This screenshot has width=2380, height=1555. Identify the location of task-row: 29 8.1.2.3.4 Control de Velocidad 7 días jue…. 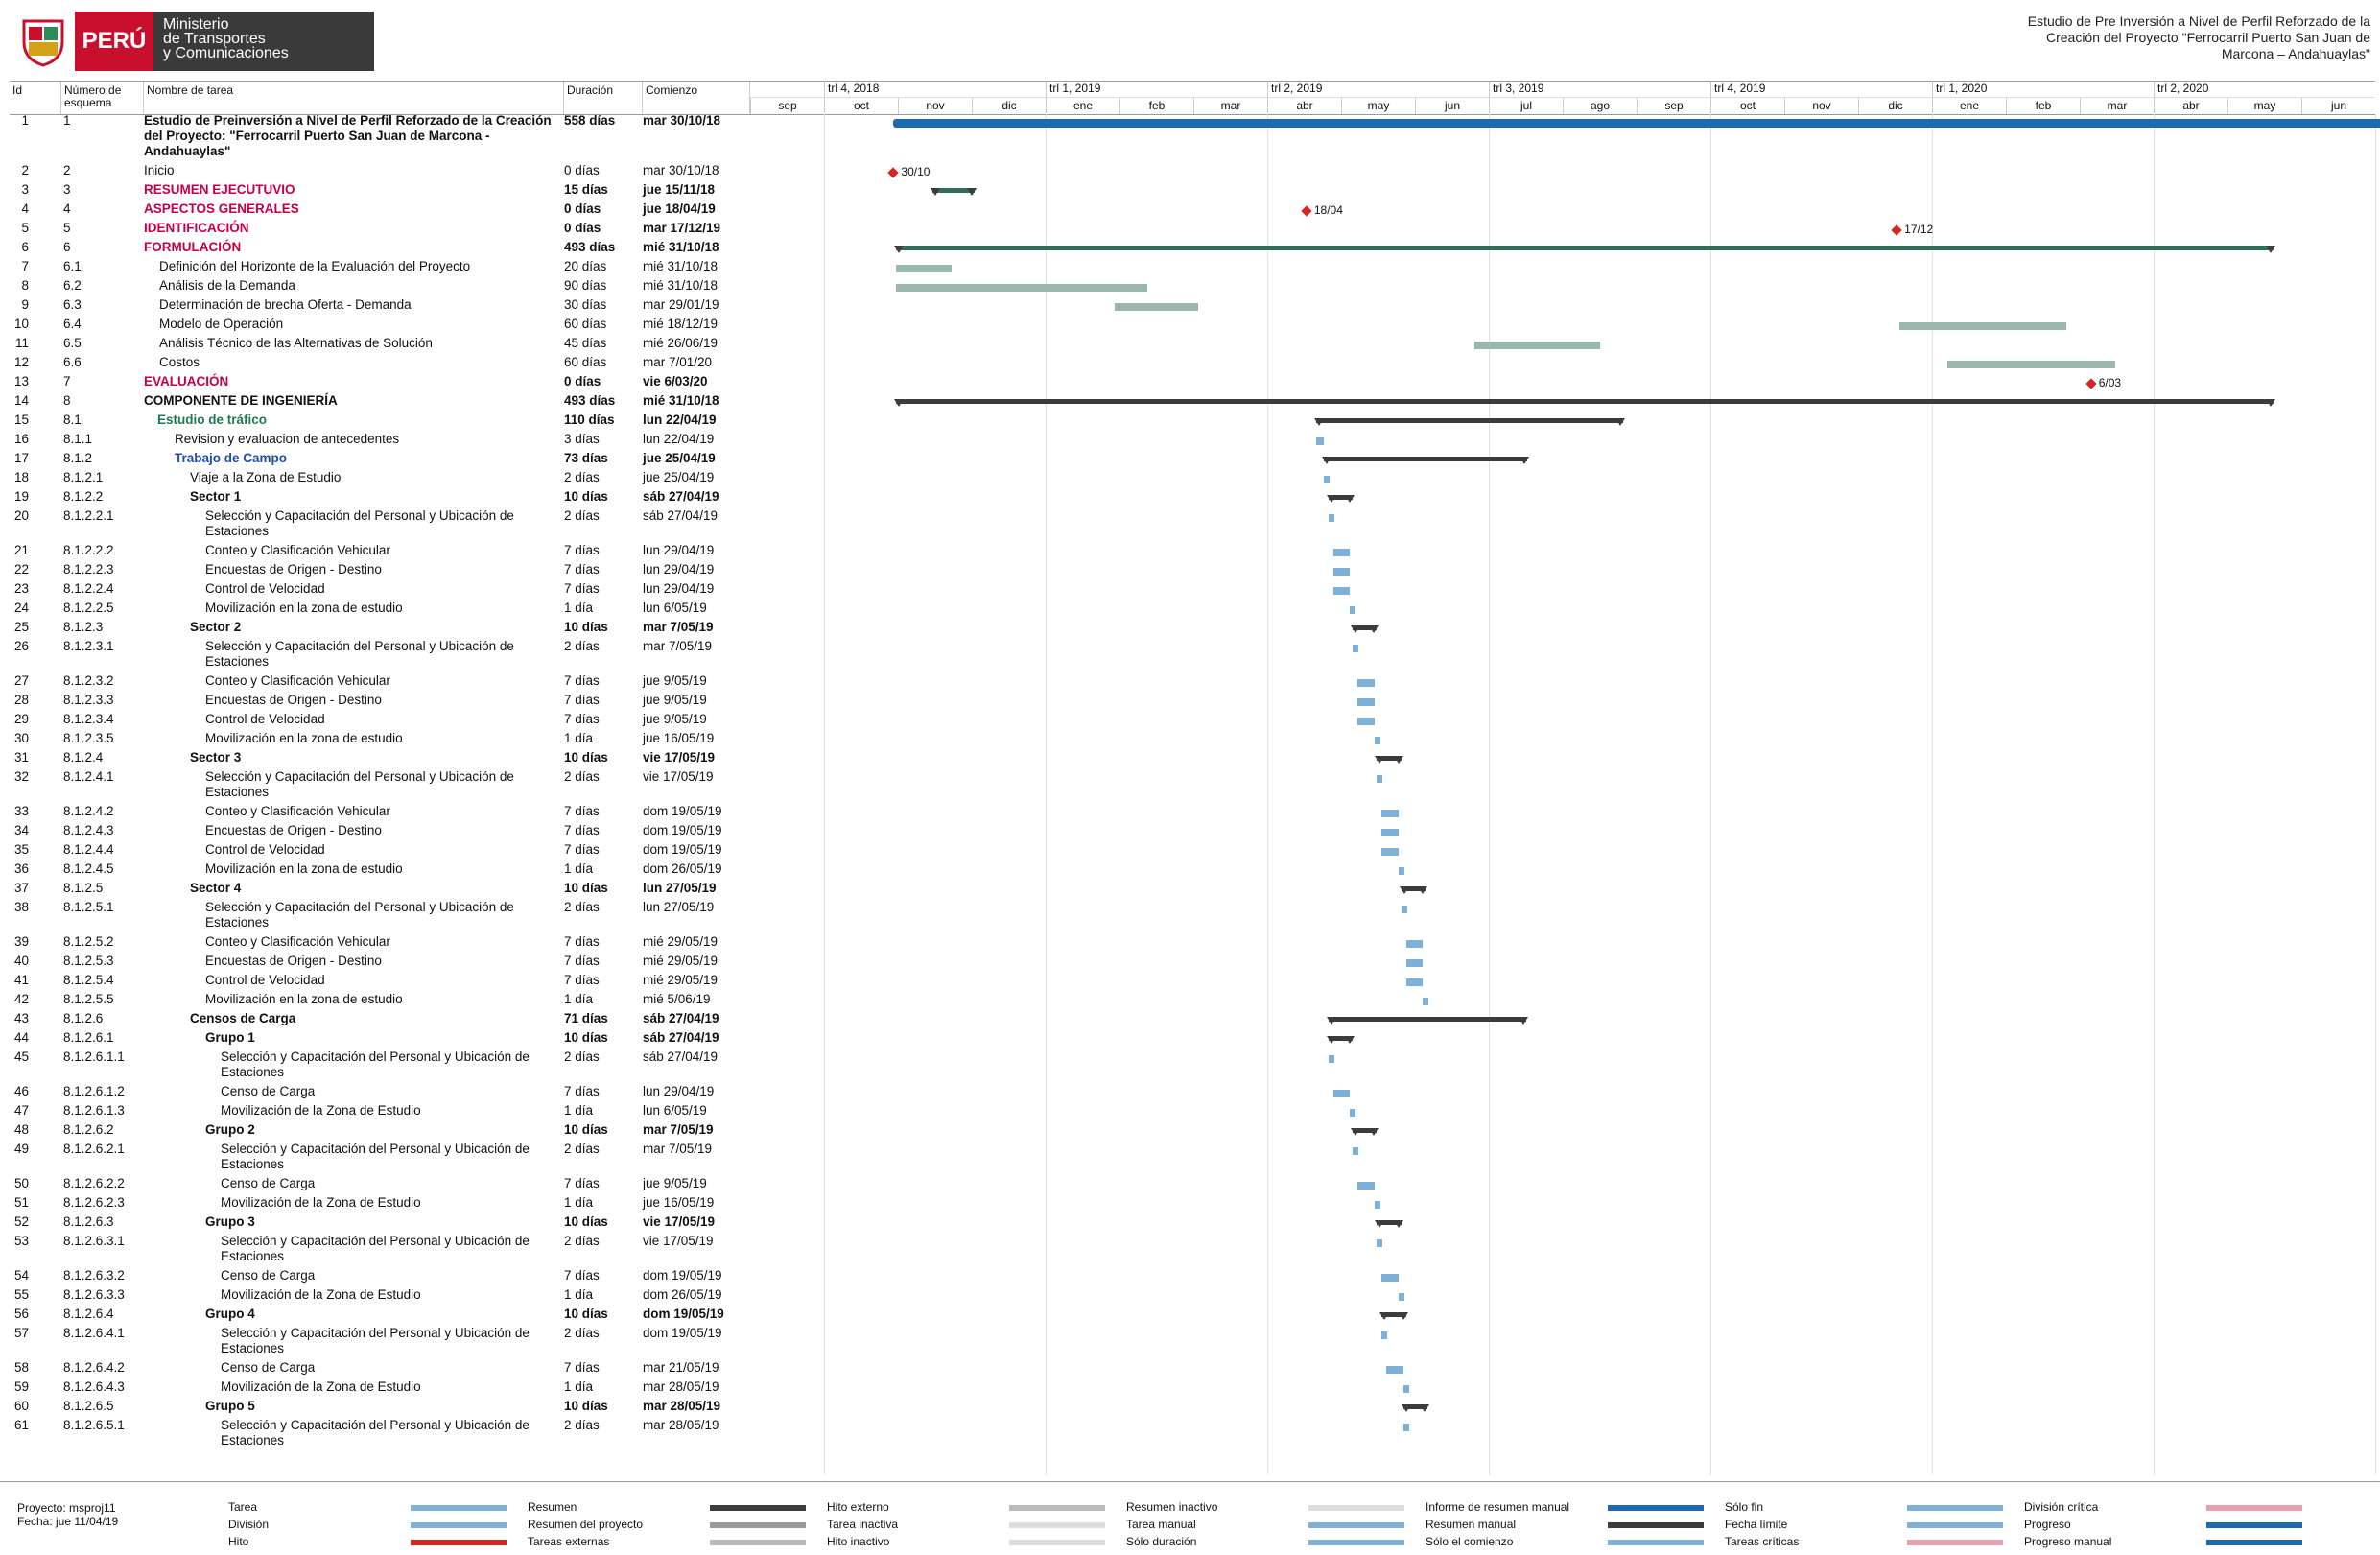
(380, 721).